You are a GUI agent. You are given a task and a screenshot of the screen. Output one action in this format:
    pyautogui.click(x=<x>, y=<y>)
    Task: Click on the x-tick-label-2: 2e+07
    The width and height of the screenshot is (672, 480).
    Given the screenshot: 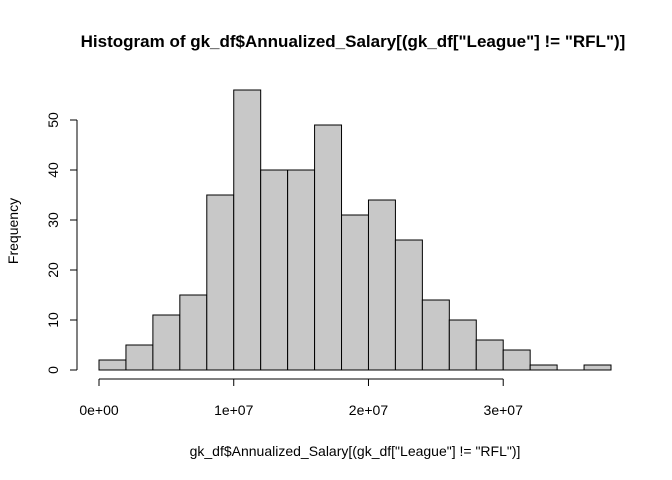 What is the action you would take?
    pyautogui.click(x=369, y=410)
    